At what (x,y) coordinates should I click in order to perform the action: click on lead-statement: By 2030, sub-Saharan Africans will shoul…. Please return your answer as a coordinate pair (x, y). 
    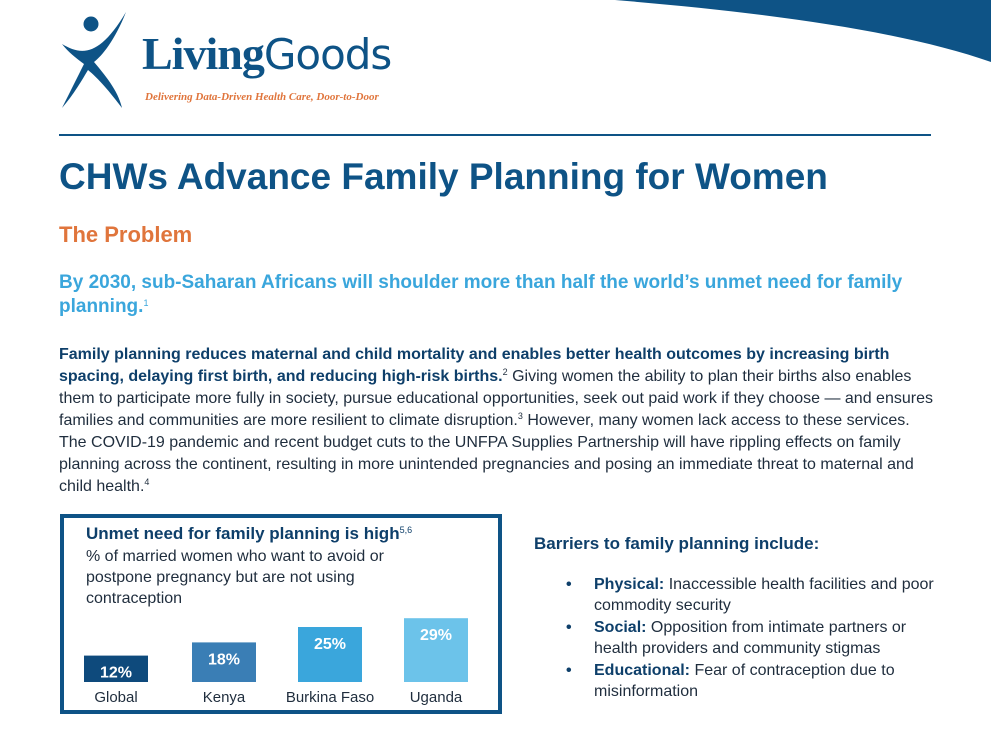
    Looking at the image, I should click on (481, 294).